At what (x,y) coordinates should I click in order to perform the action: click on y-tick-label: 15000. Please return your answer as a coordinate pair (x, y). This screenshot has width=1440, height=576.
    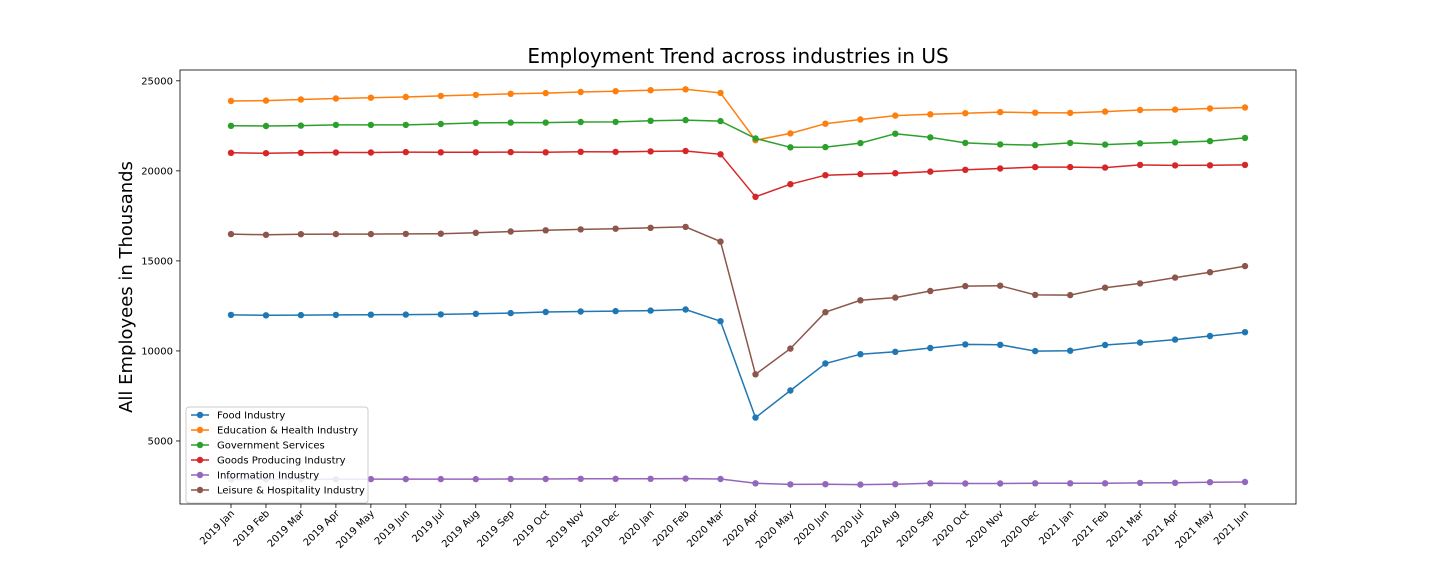
    Looking at the image, I should click on (157, 261).